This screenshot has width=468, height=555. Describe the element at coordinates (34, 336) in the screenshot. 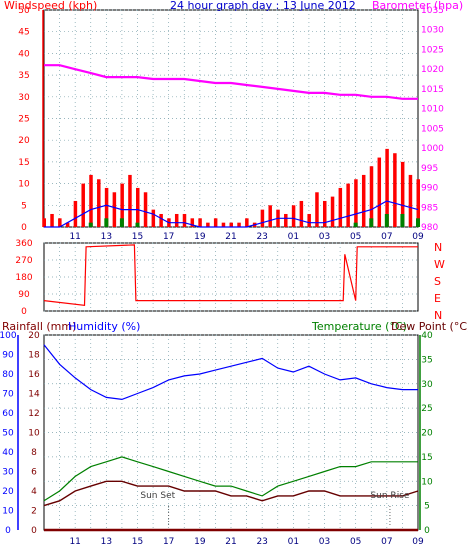

I see `rain-tick-label: 20` at that location.